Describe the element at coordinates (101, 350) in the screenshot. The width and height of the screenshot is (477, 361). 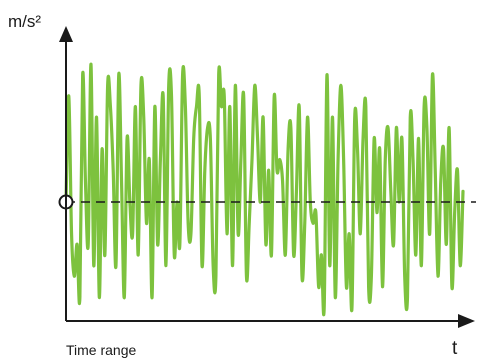
I see `time-range-caption: Time range` at that location.